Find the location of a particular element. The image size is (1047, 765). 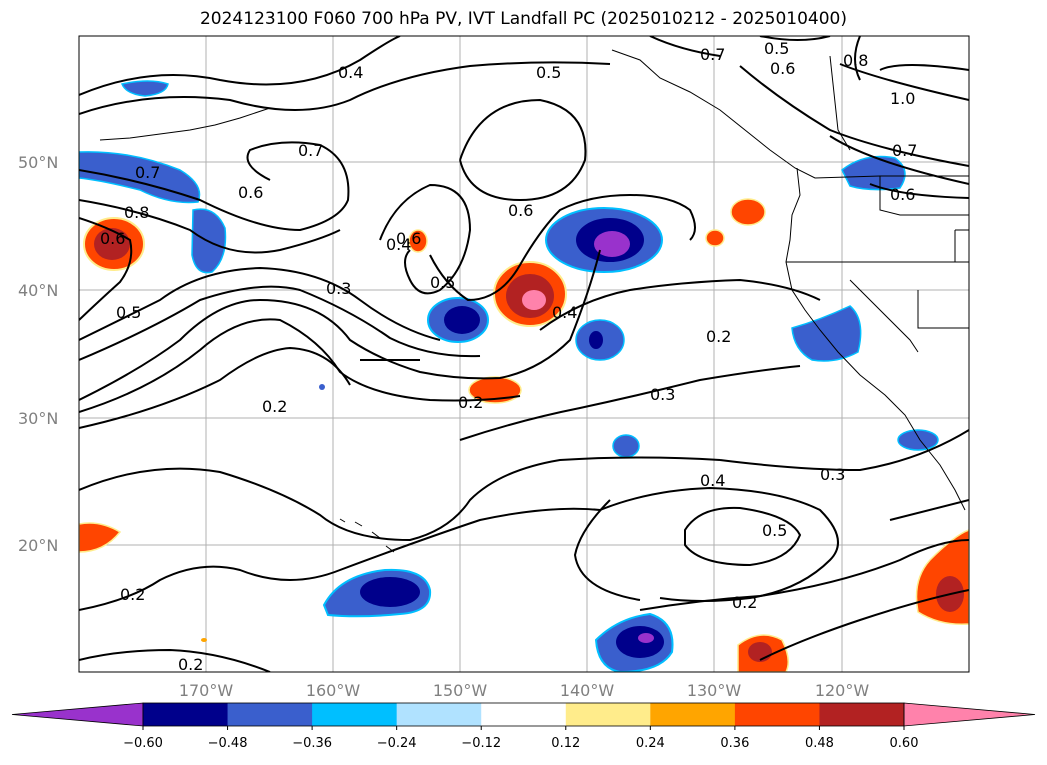

lon-label: 140°W is located at coordinates (587, 690).